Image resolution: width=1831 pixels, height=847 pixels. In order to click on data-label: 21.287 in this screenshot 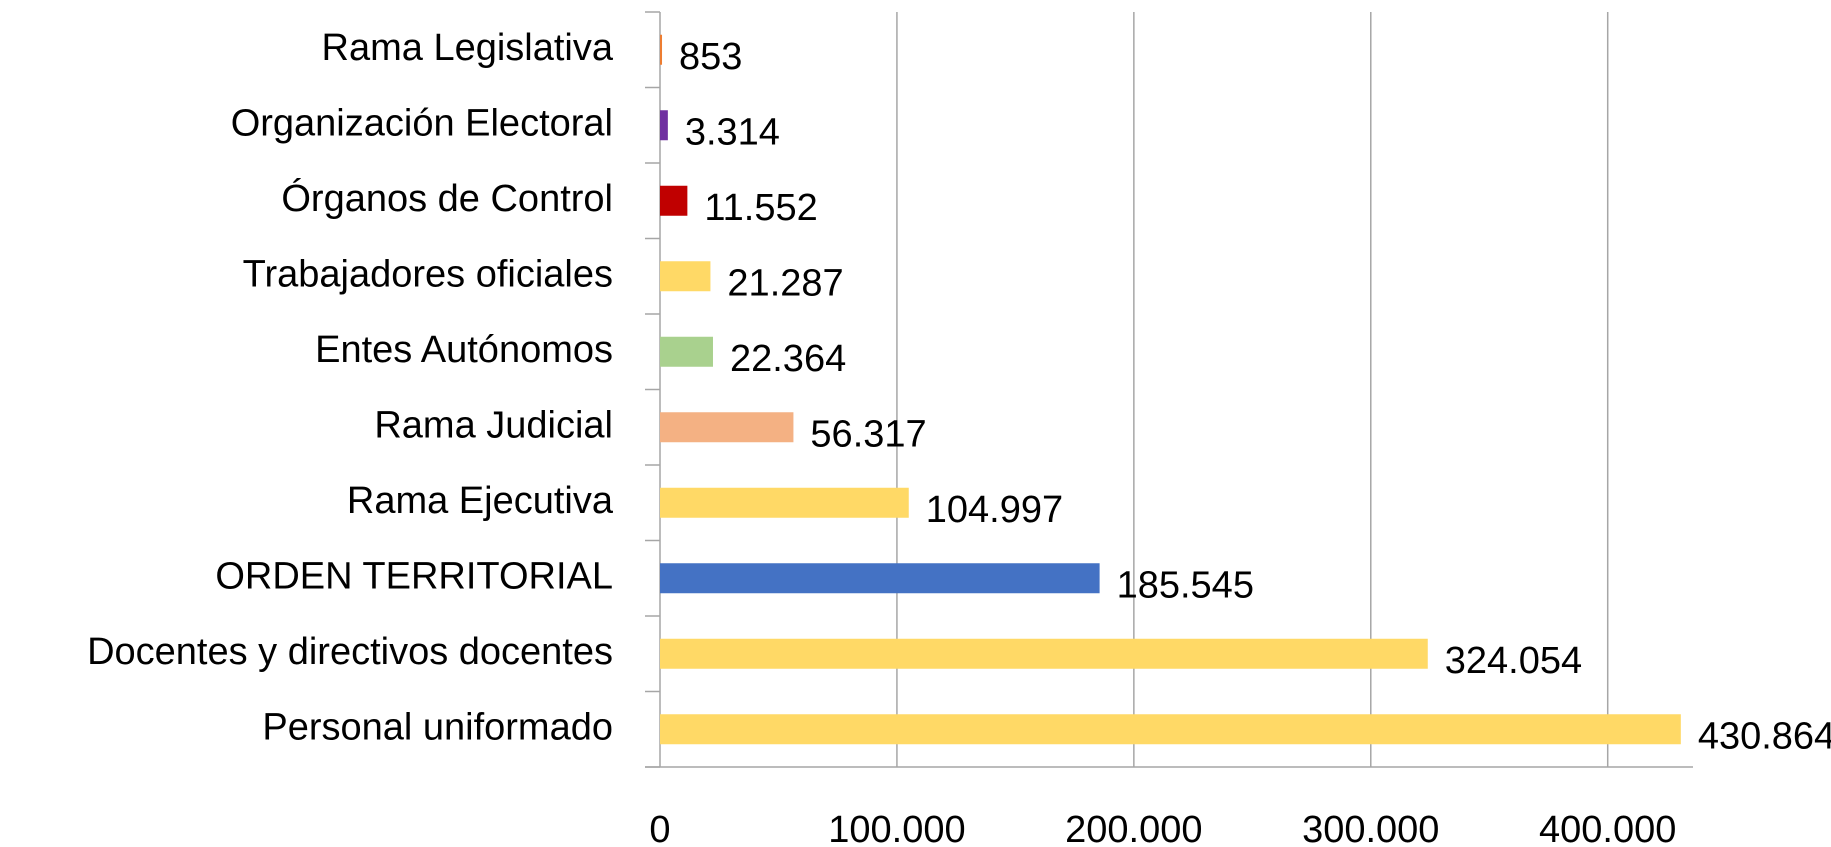, I will do `click(785, 283)`.